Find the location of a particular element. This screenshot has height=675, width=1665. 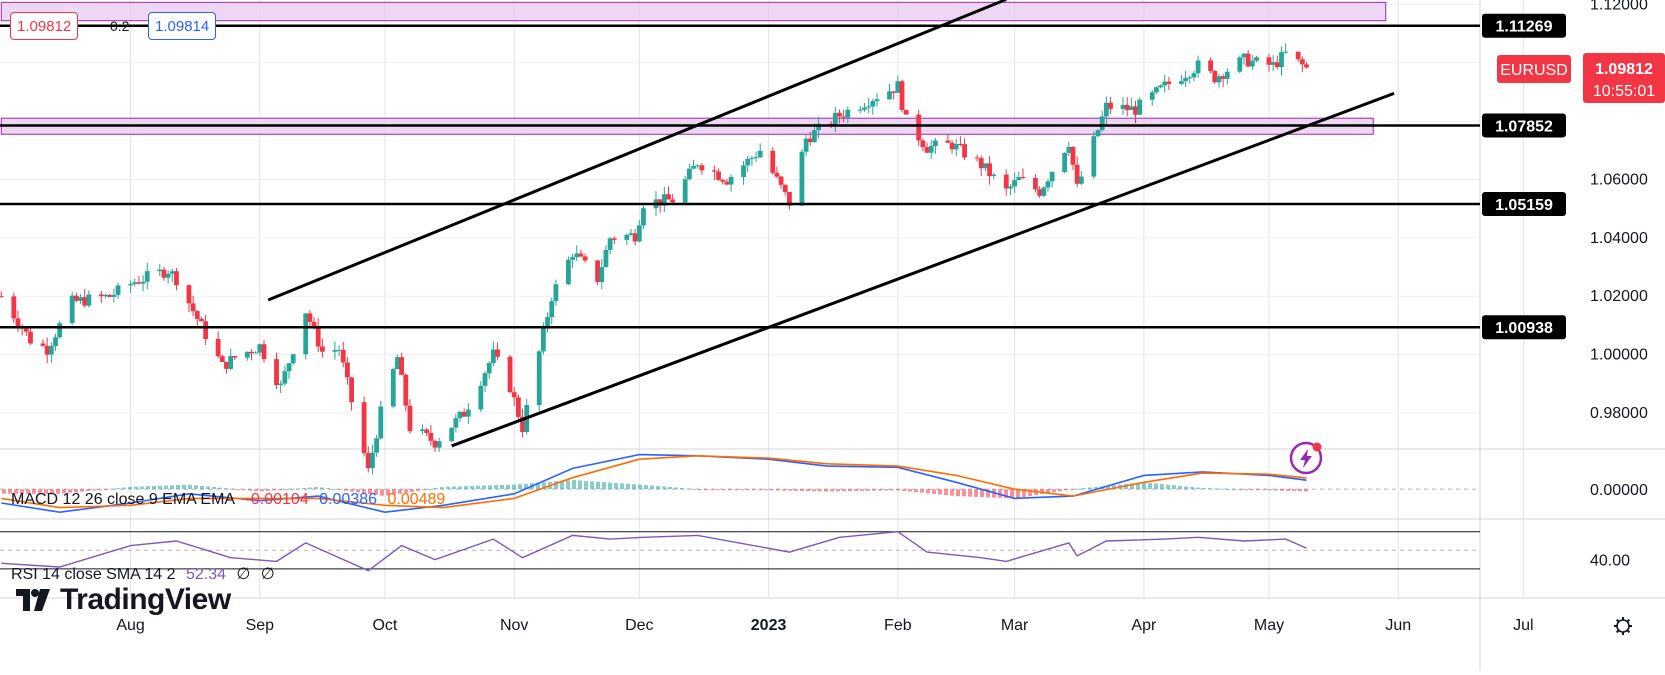

ask-price-box: 1.09814 is located at coordinates (182, 26).